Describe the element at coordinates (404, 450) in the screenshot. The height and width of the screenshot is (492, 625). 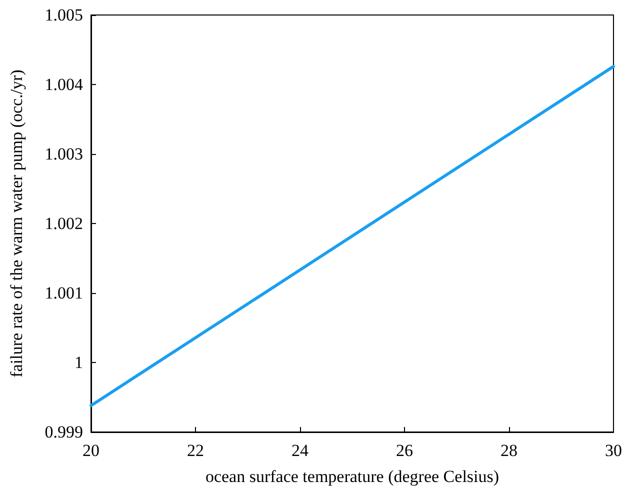
I see `x-tick-label: 26` at that location.